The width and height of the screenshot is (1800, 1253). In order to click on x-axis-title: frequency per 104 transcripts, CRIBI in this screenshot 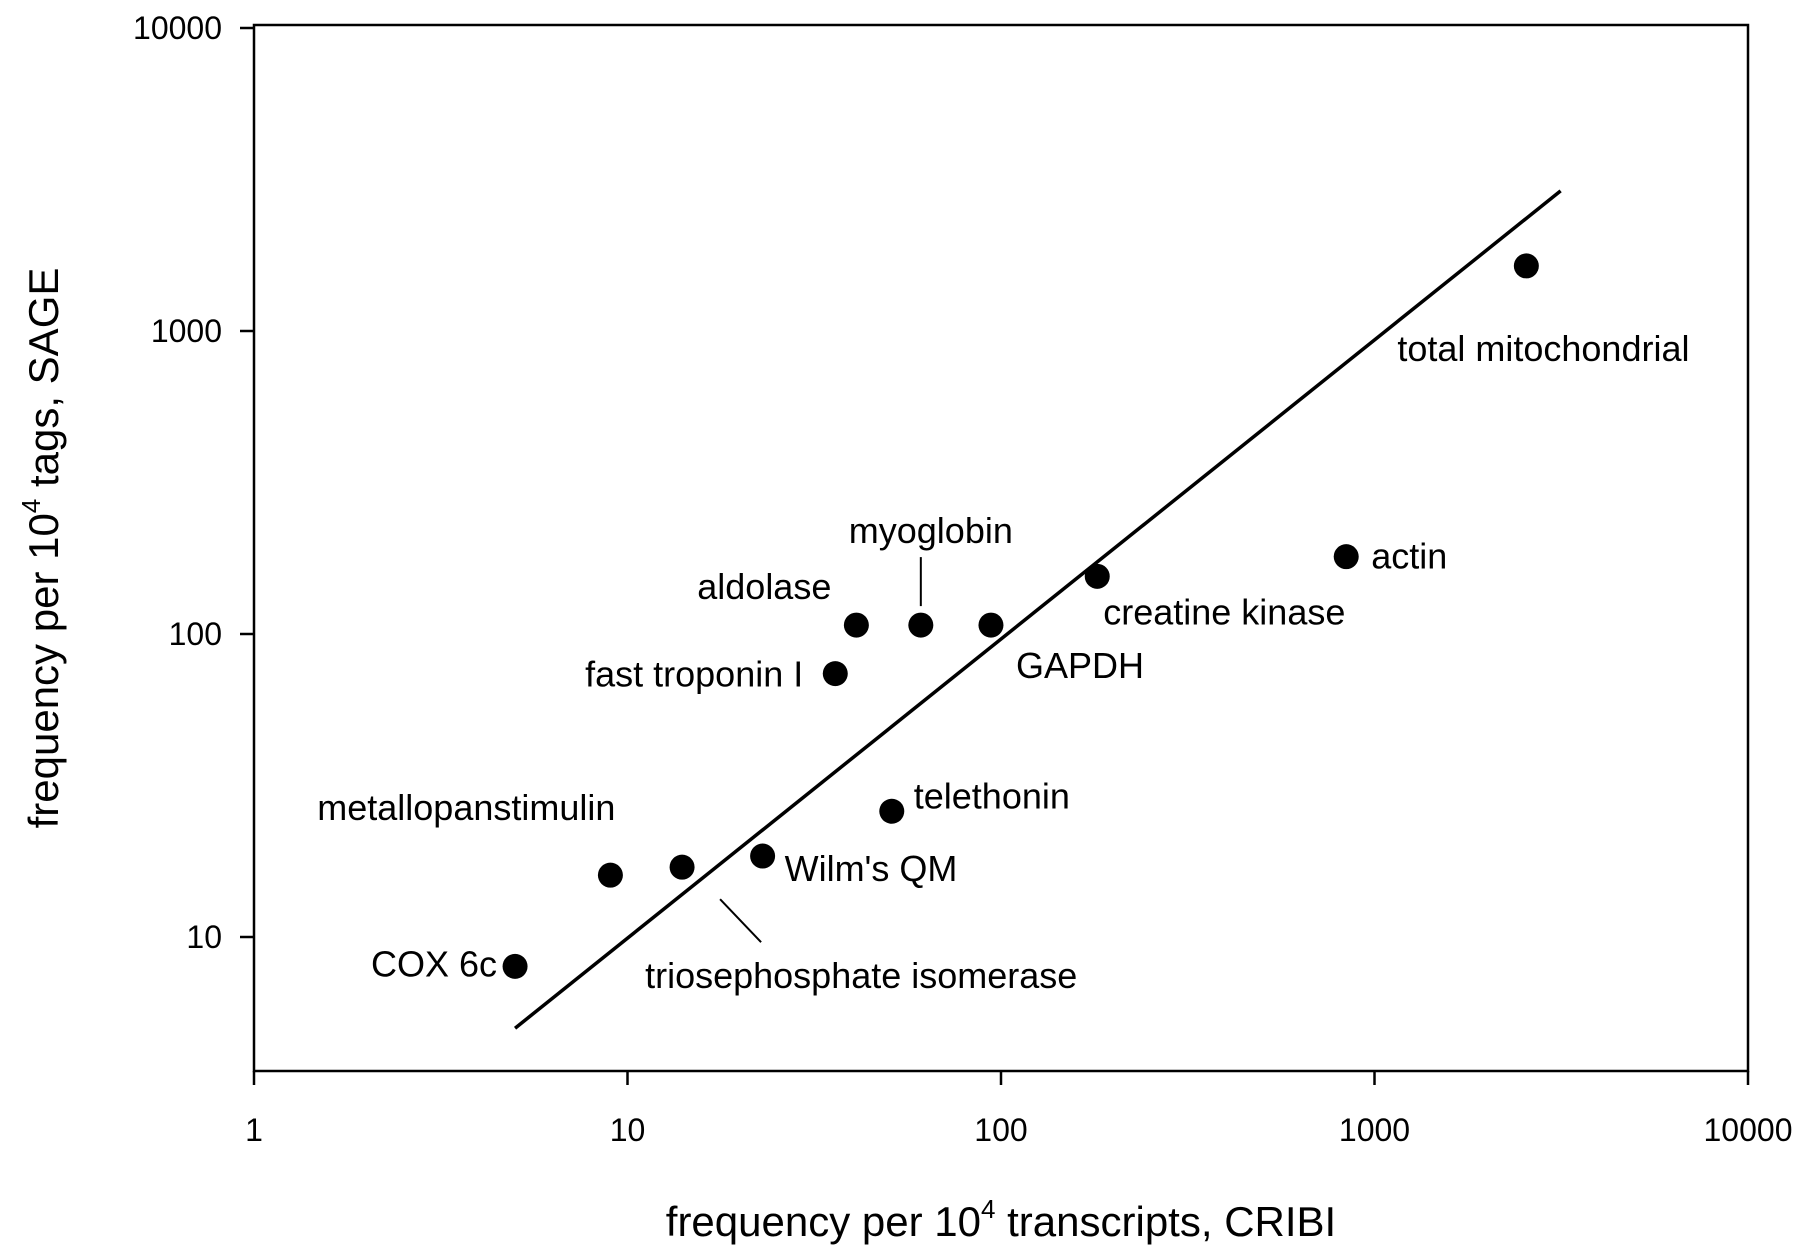, I will do `click(1001, 1219)`.